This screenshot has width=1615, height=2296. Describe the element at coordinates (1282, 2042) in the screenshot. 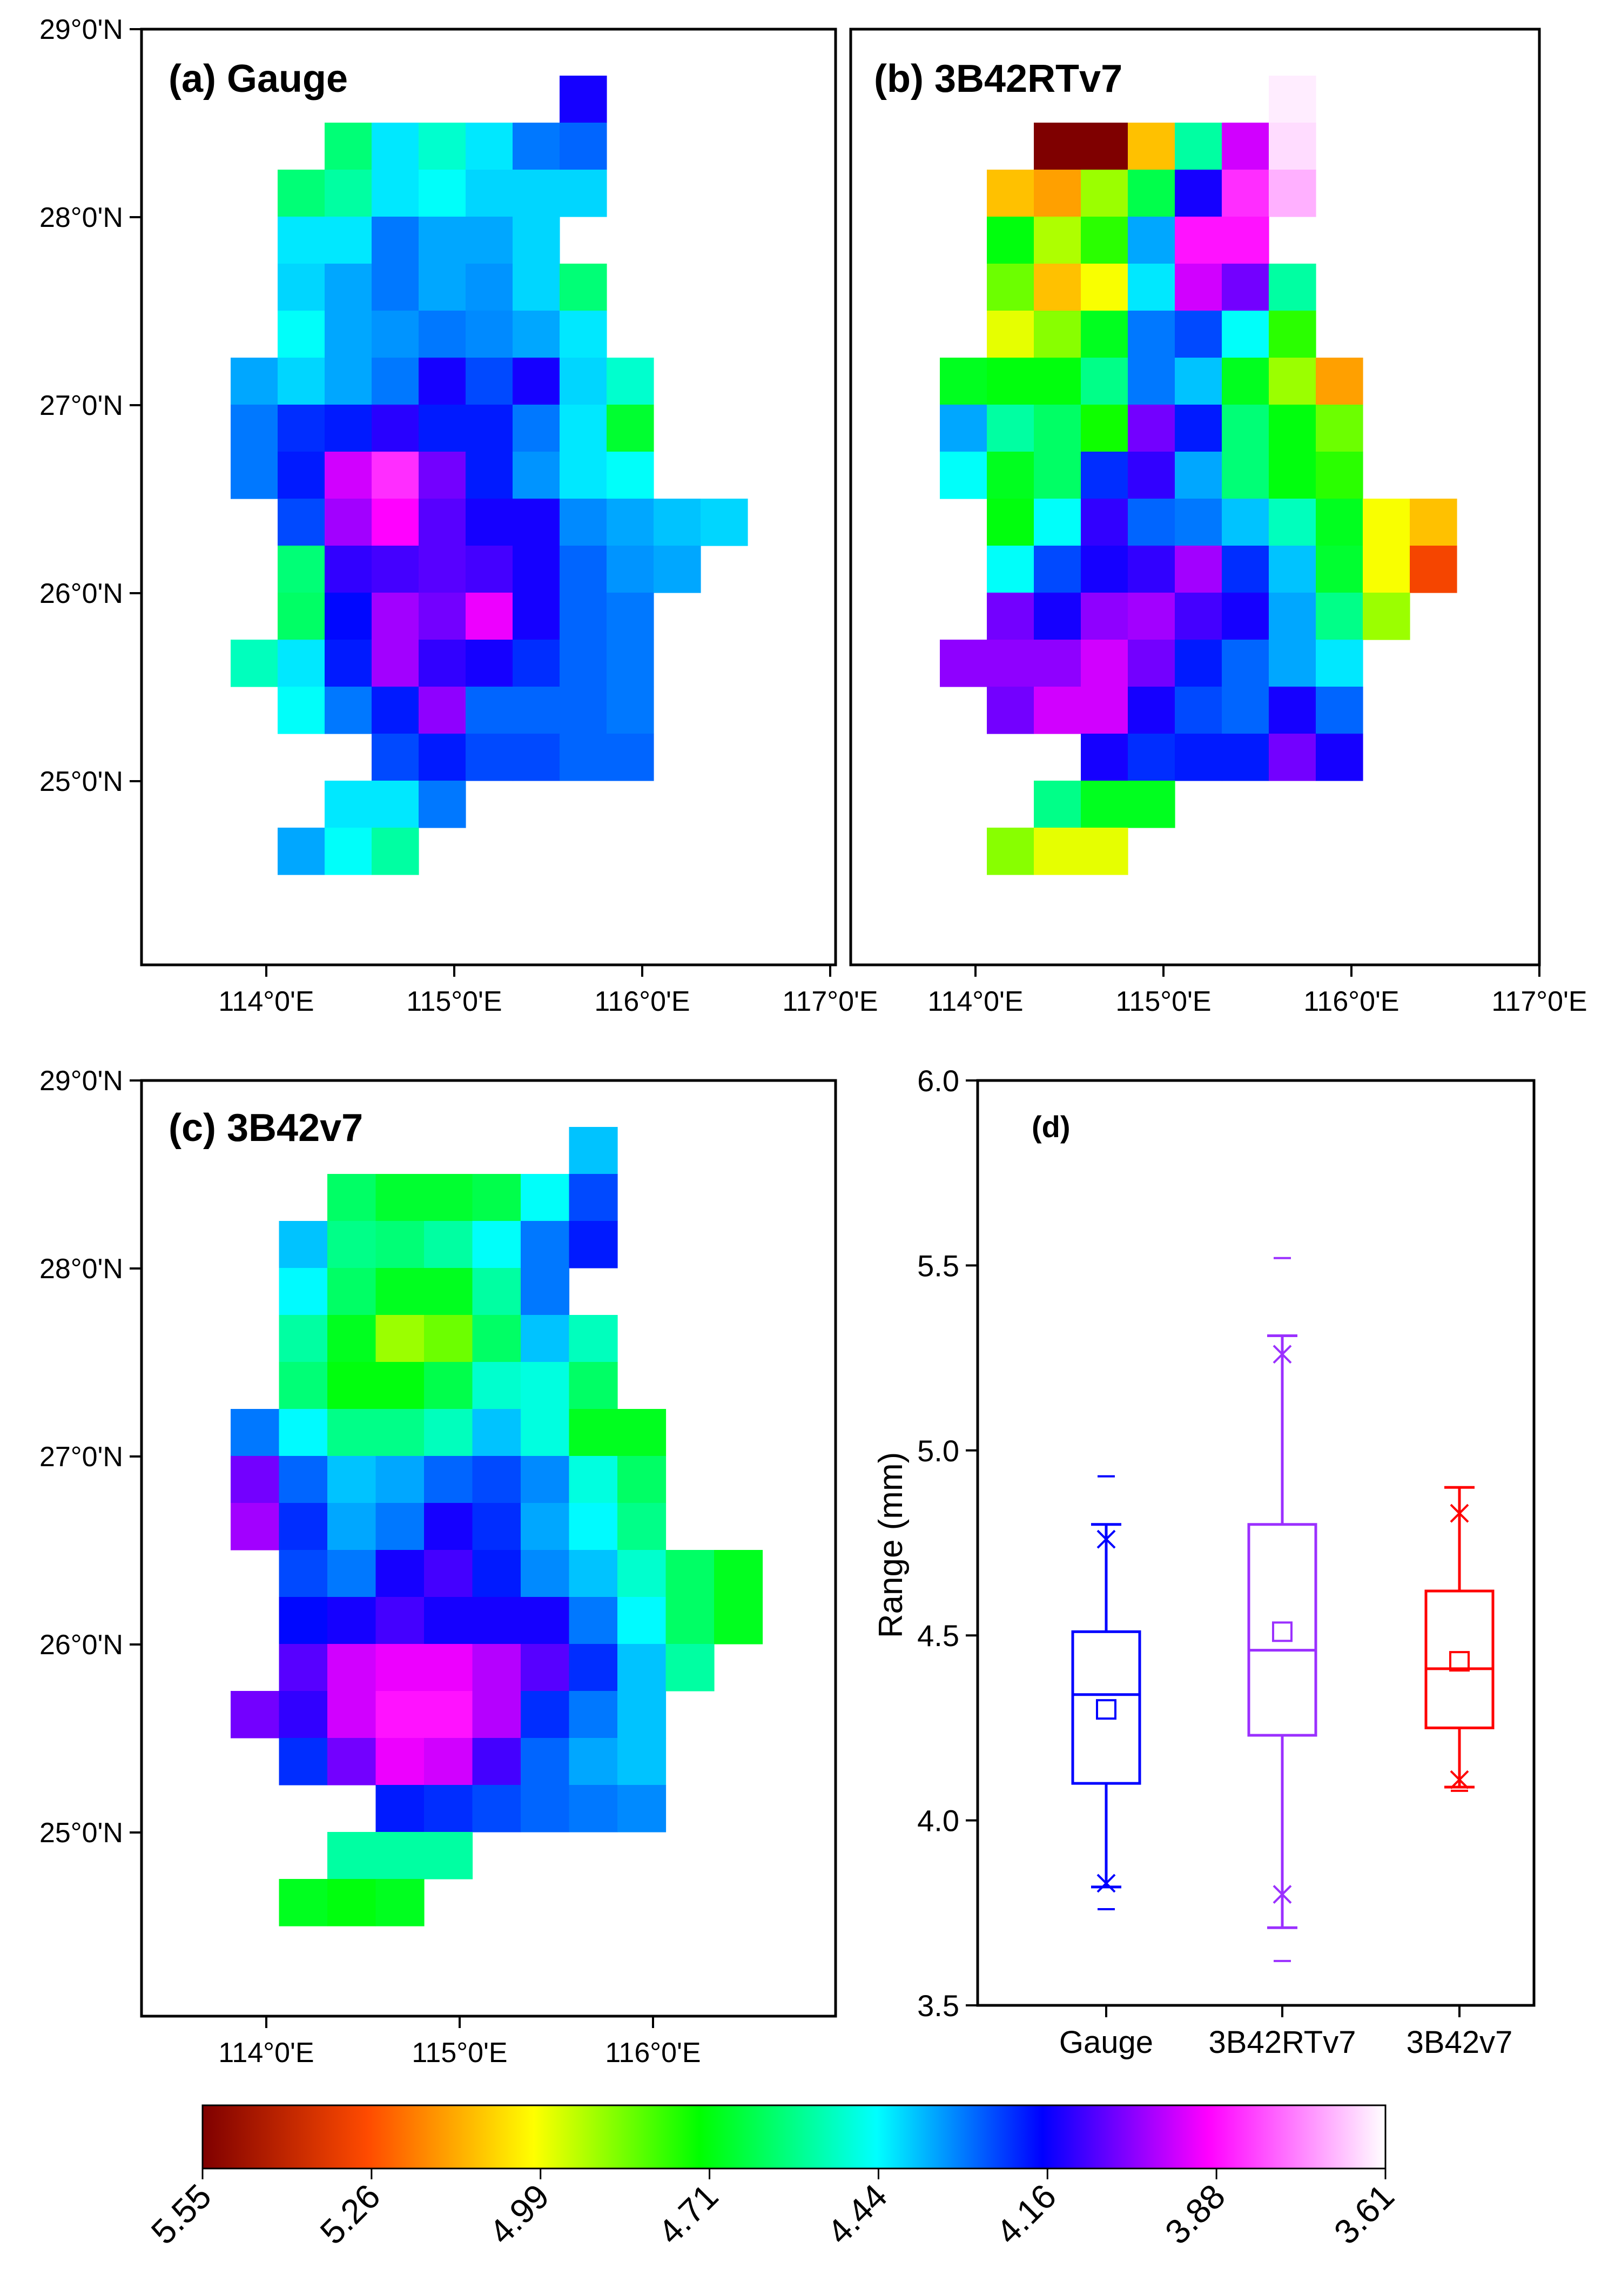

I see `d-x-tick-label-1: 3B42RTv7` at that location.